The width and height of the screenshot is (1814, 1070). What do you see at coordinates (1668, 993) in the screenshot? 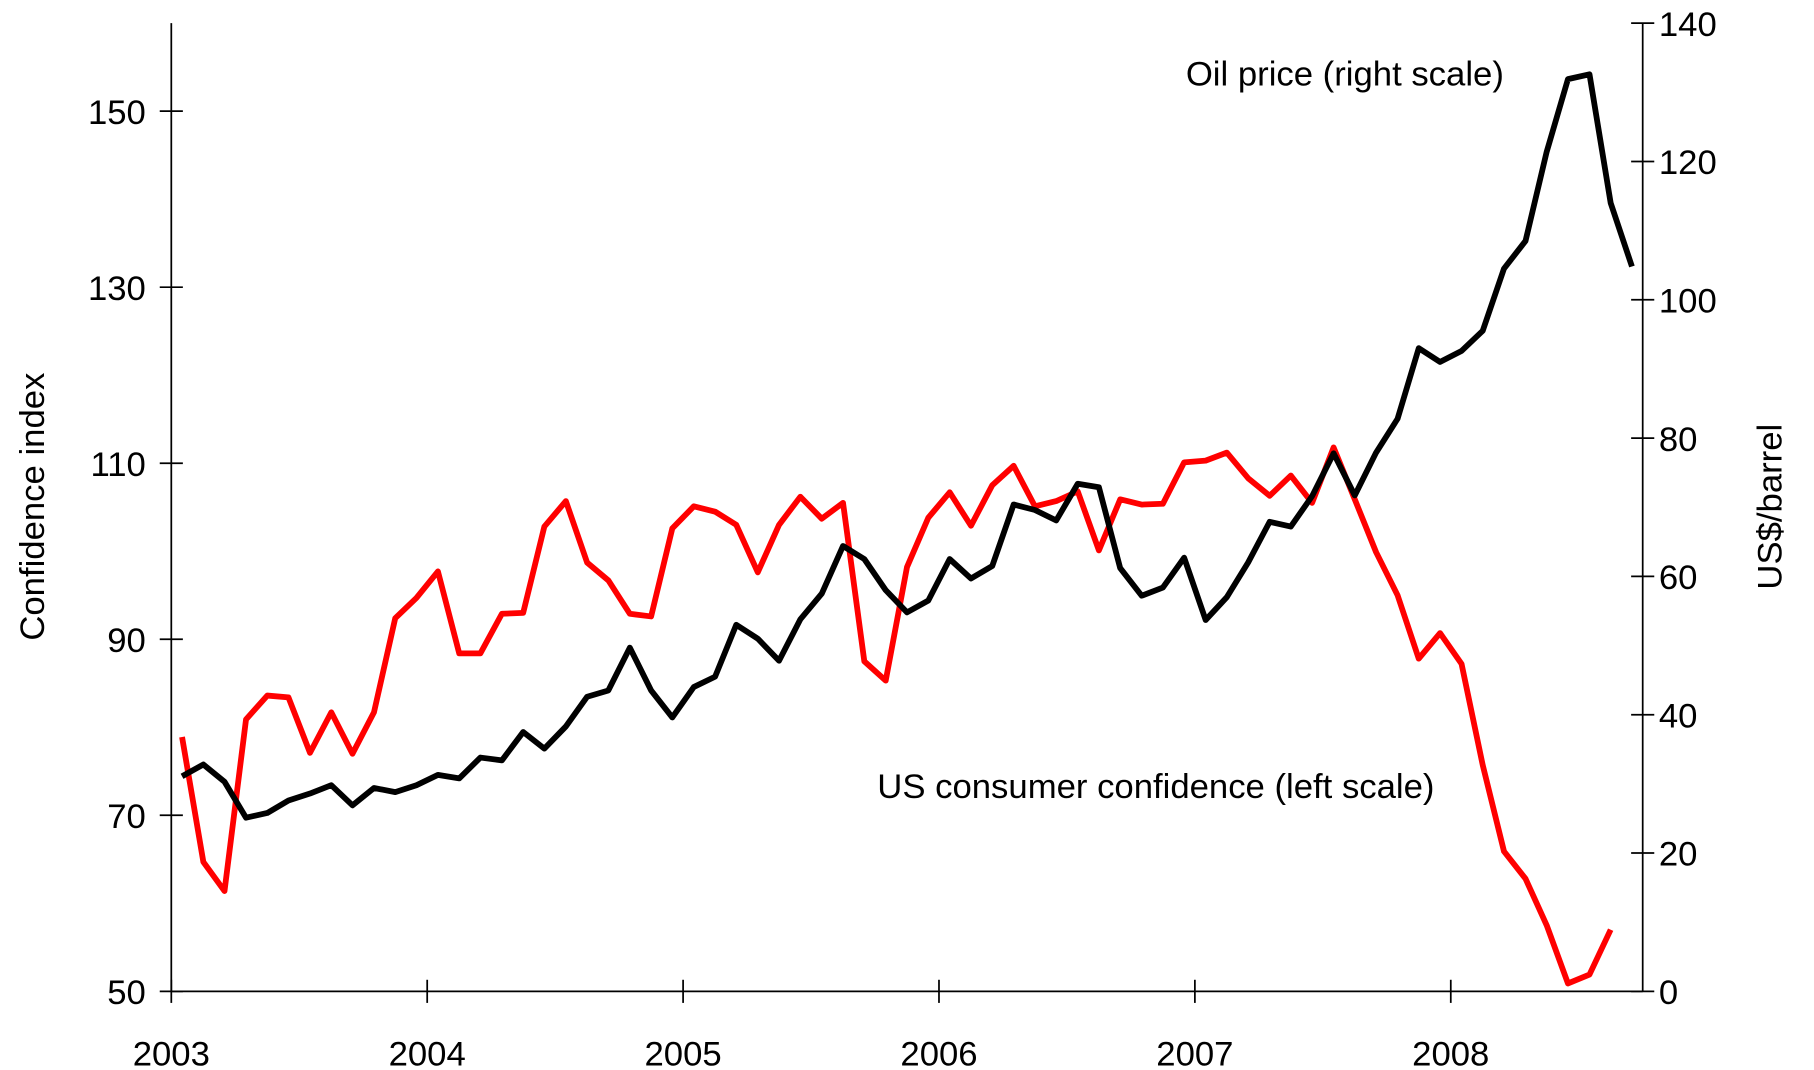
I see `y2-tick-label: 0` at bounding box center [1668, 993].